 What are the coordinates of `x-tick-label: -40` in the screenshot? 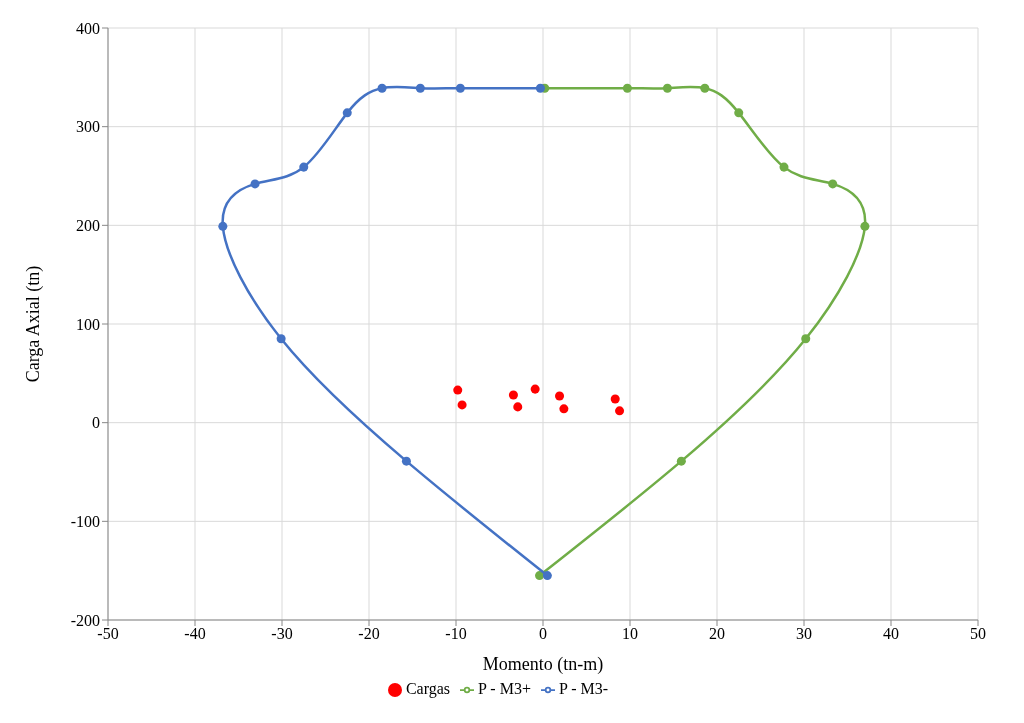 It's located at (195, 634).